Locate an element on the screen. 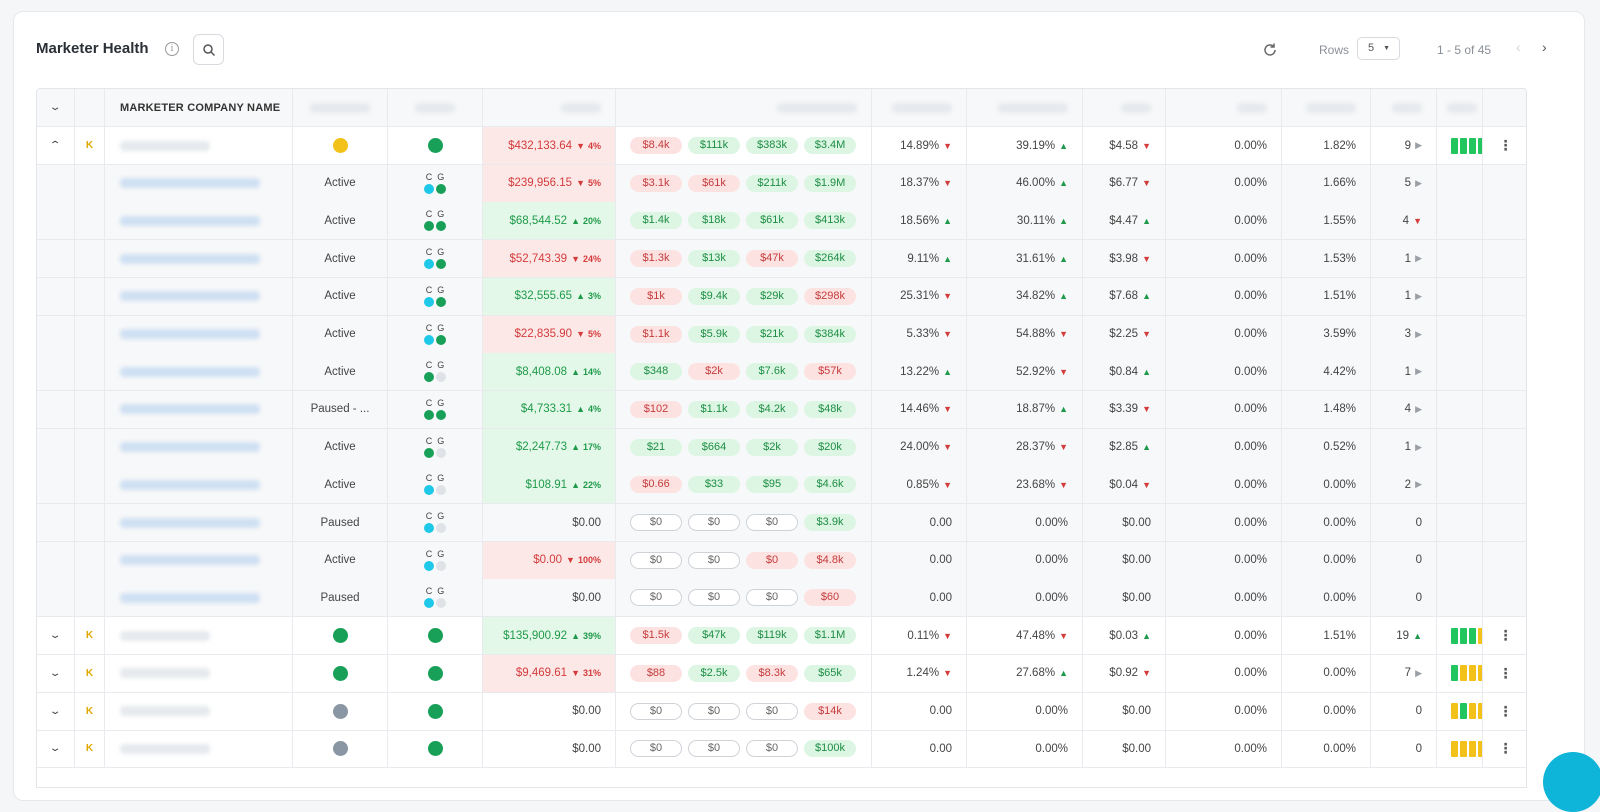 This screenshot has width=1600, height=812. chevron-up-icon: ⌃ is located at coordinates (55, 145).